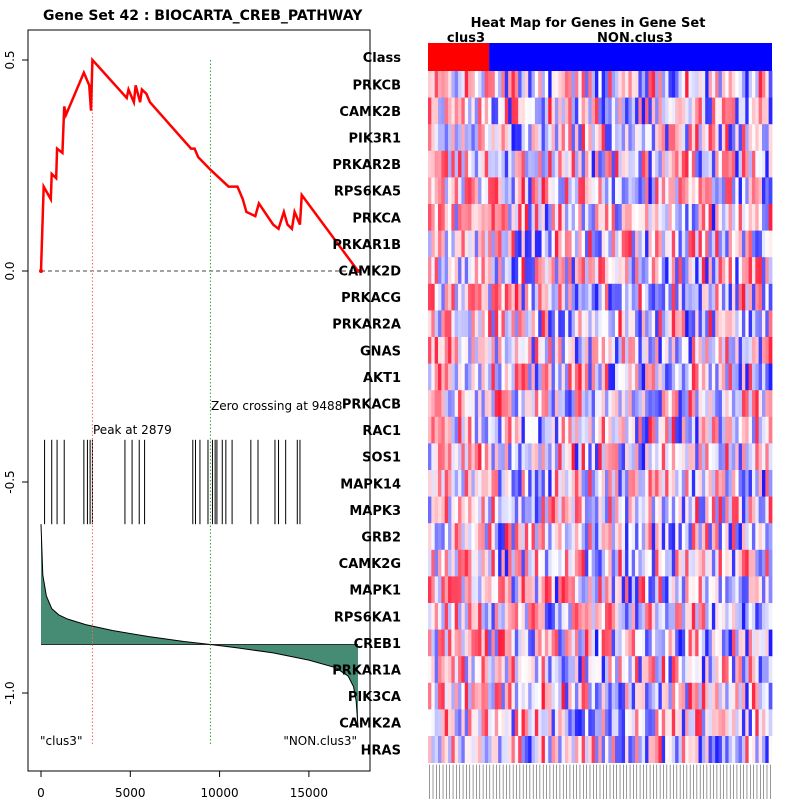 Image resolution: width=800 pixels, height=800 pixels. What do you see at coordinates (381, 431) in the screenshot?
I see `gene-label: RAC1` at bounding box center [381, 431].